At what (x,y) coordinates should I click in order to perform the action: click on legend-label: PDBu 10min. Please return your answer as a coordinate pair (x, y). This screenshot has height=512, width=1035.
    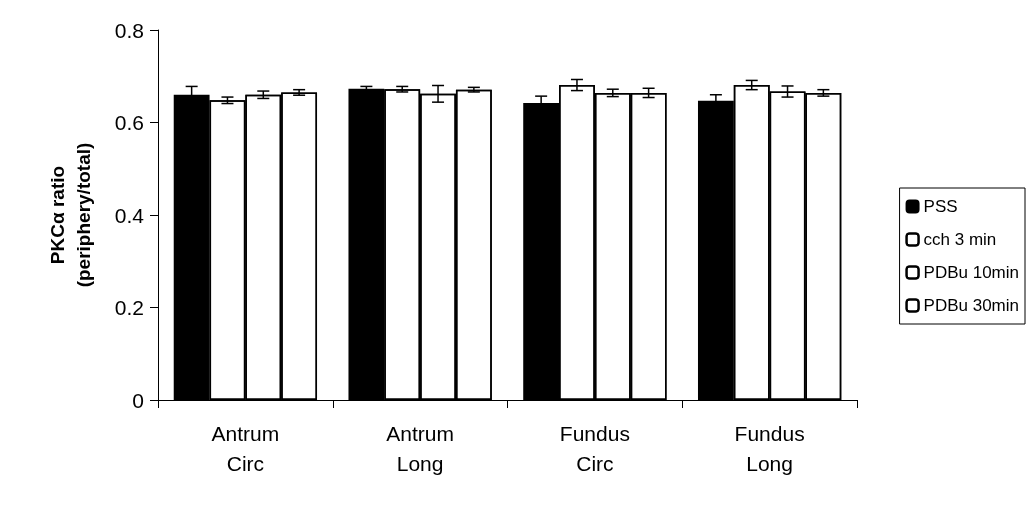
    Looking at the image, I should click on (971, 272).